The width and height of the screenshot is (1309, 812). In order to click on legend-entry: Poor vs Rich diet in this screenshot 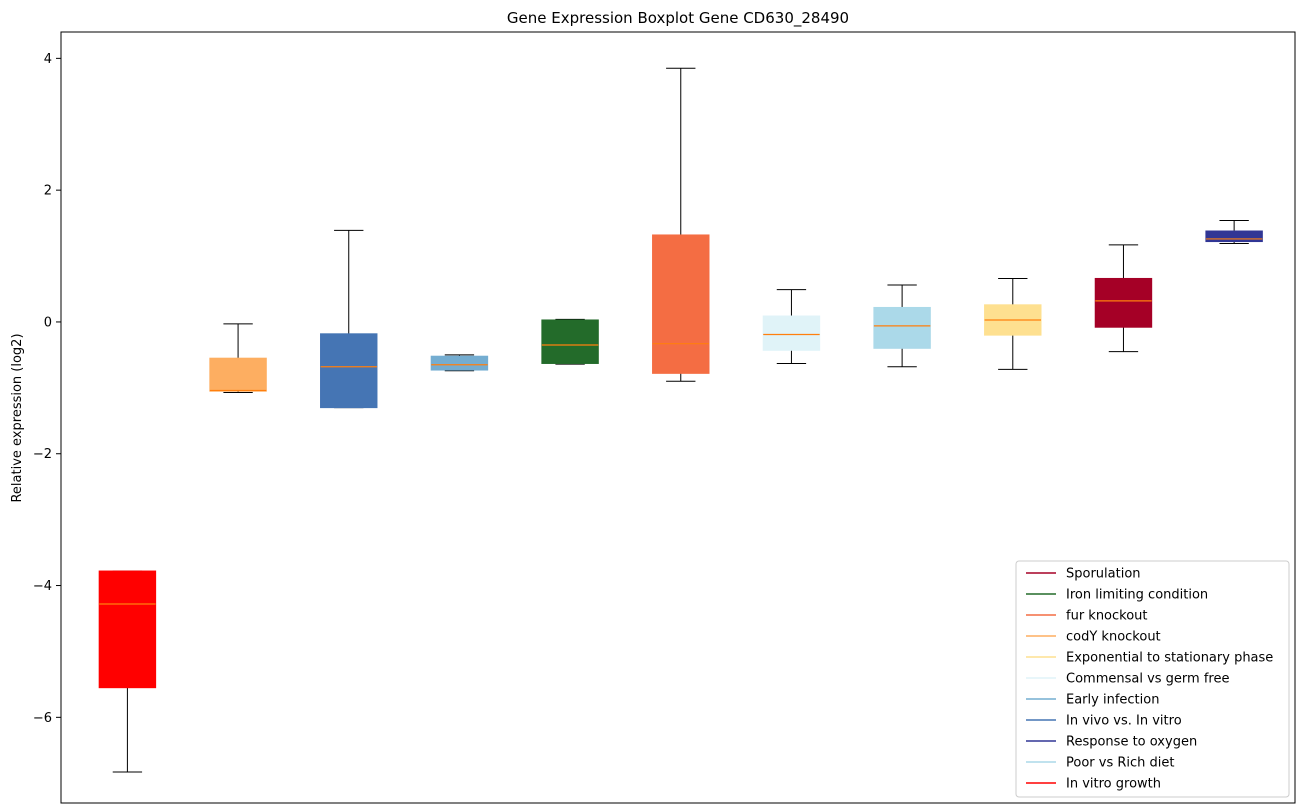, I will do `click(1100, 763)`.